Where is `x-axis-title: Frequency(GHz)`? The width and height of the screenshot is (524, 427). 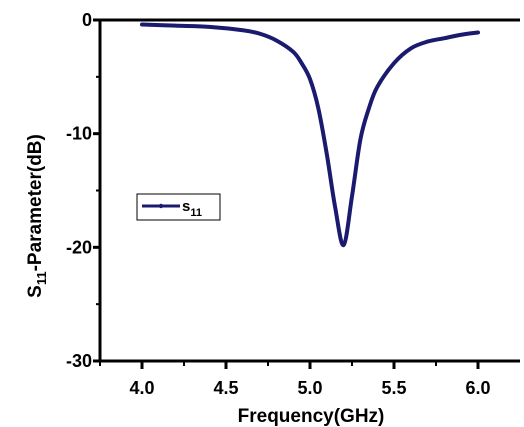 x-axis-title: Frequency(GHz) is located at coordinates (311, 416).